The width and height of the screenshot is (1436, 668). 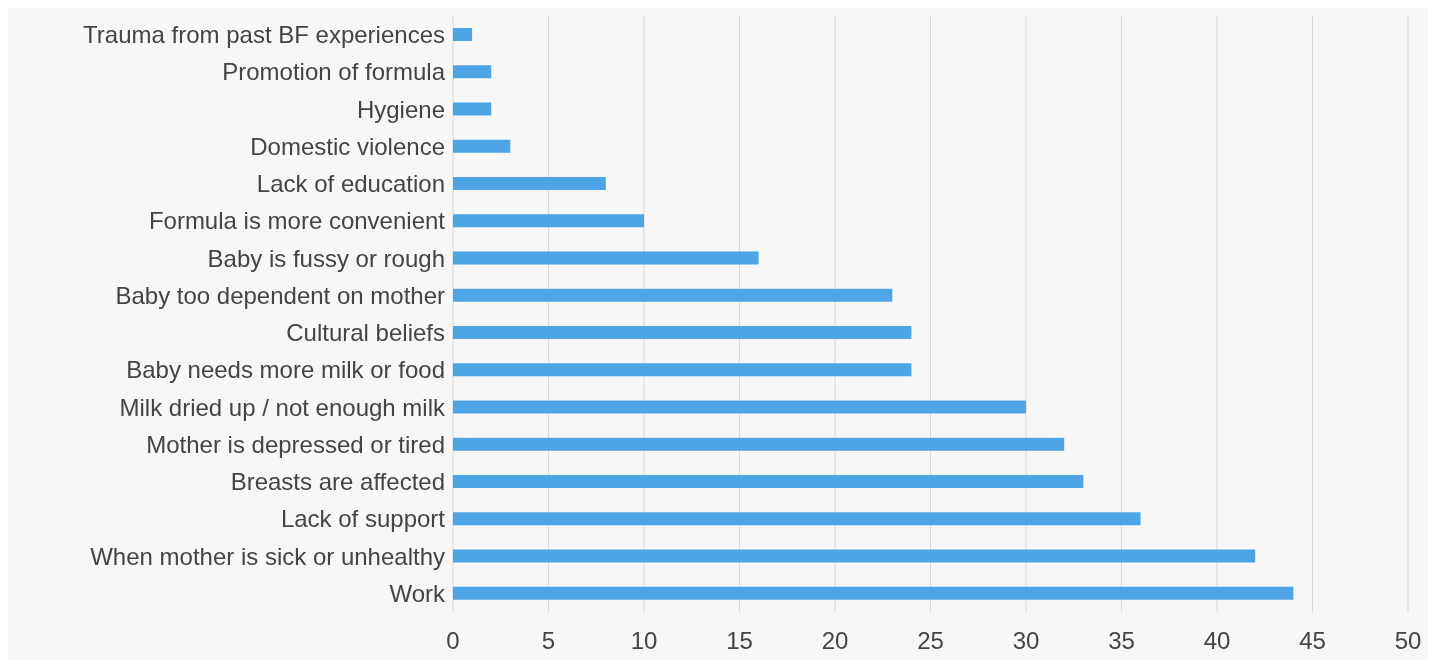 I want to click on y-tick-label: Hygiene, so click(x=400, y=109).